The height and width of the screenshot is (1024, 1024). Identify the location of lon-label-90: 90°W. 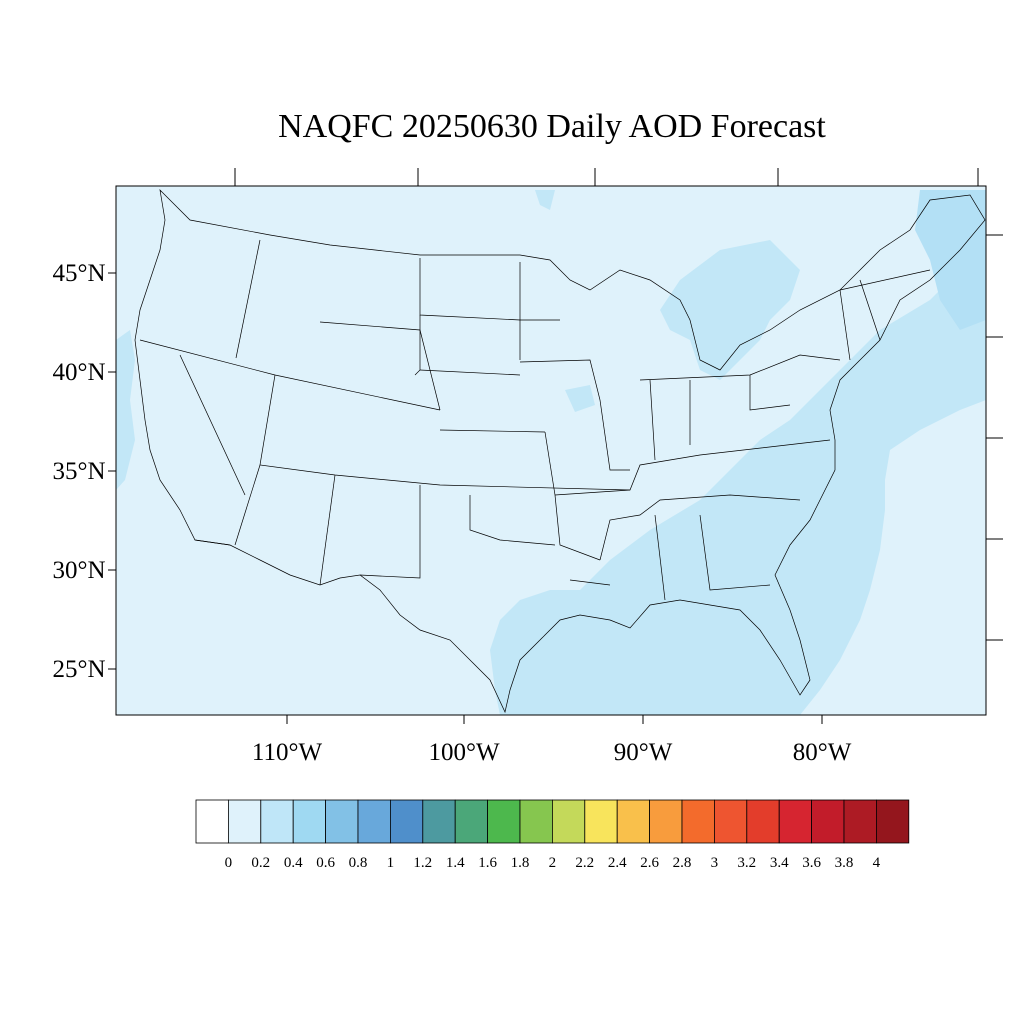
(643, 752).